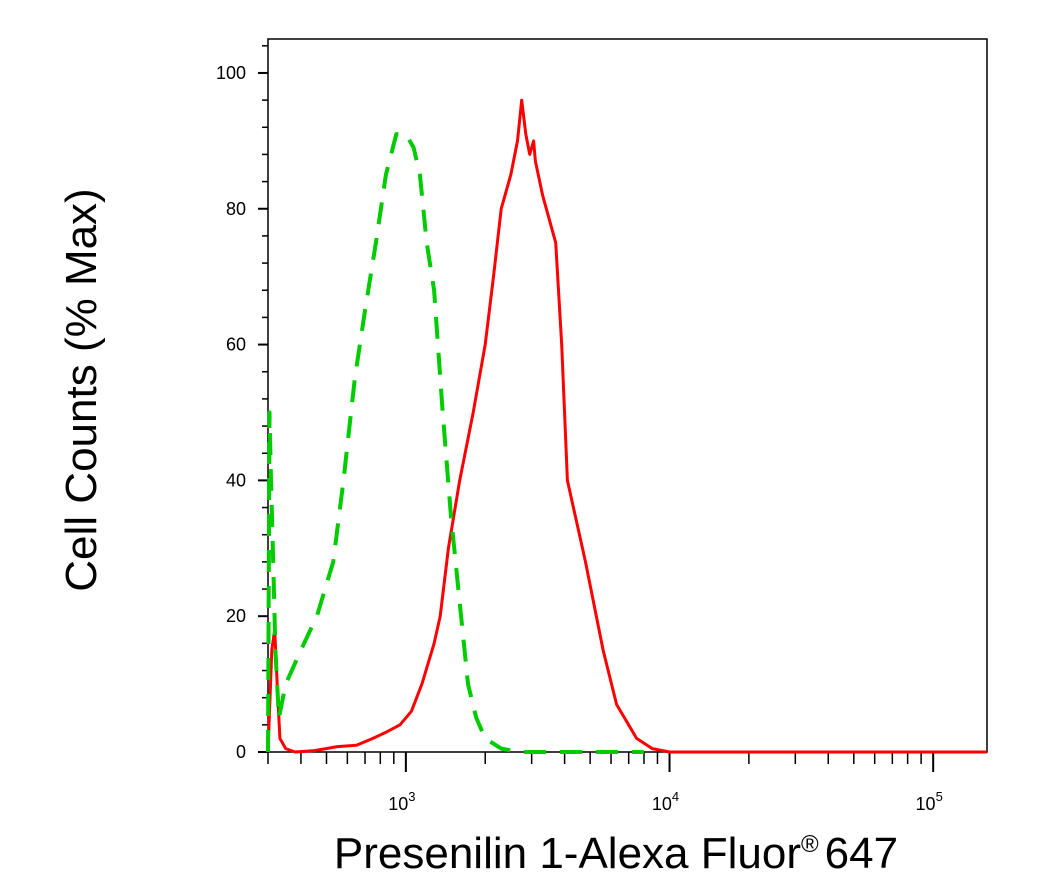 This screenshot has width=1042, height=882. Describe the element at coordinates (861, 853) in the screenshot. I see `x-axis-label-suffix: 647` at that location.